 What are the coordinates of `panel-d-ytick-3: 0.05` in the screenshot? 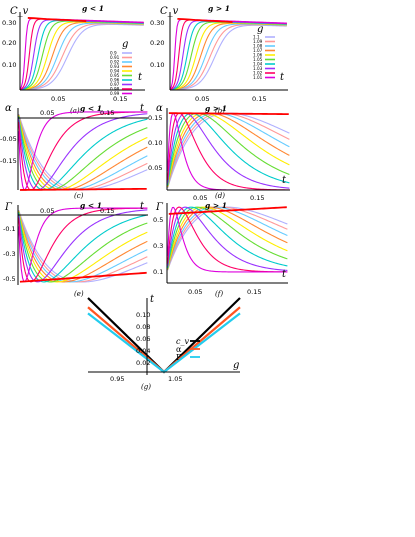 It's located at (155, 168).